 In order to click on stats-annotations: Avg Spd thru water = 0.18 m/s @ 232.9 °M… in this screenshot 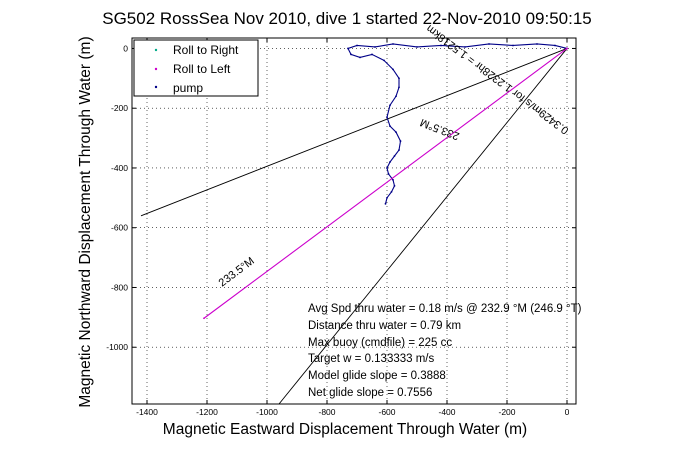, I will do `click(445, 351)`.